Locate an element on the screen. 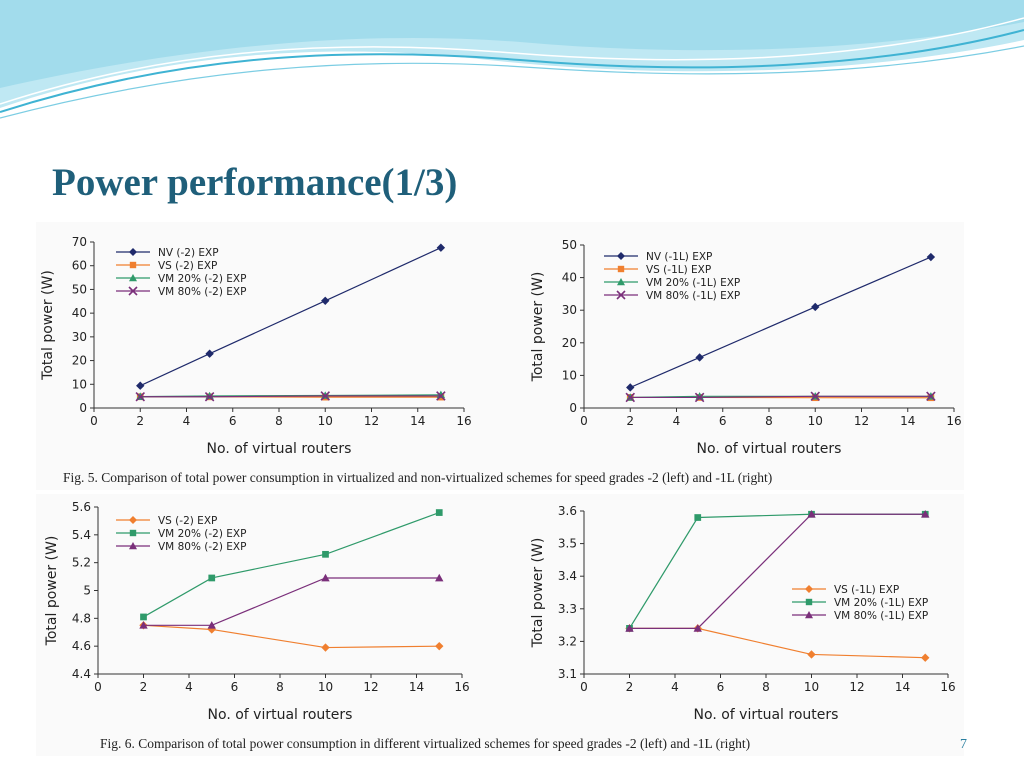  y-tick-label: 5.2 is located at coordinates (81, 563).